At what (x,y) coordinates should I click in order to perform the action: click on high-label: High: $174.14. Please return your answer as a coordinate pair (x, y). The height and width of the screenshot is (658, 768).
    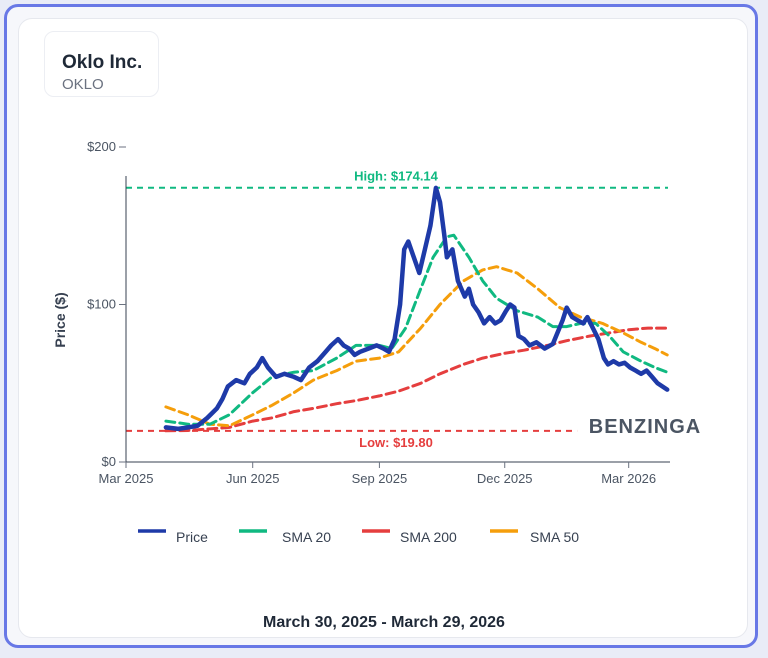
    Looking at the image, I should click on (396, 176).